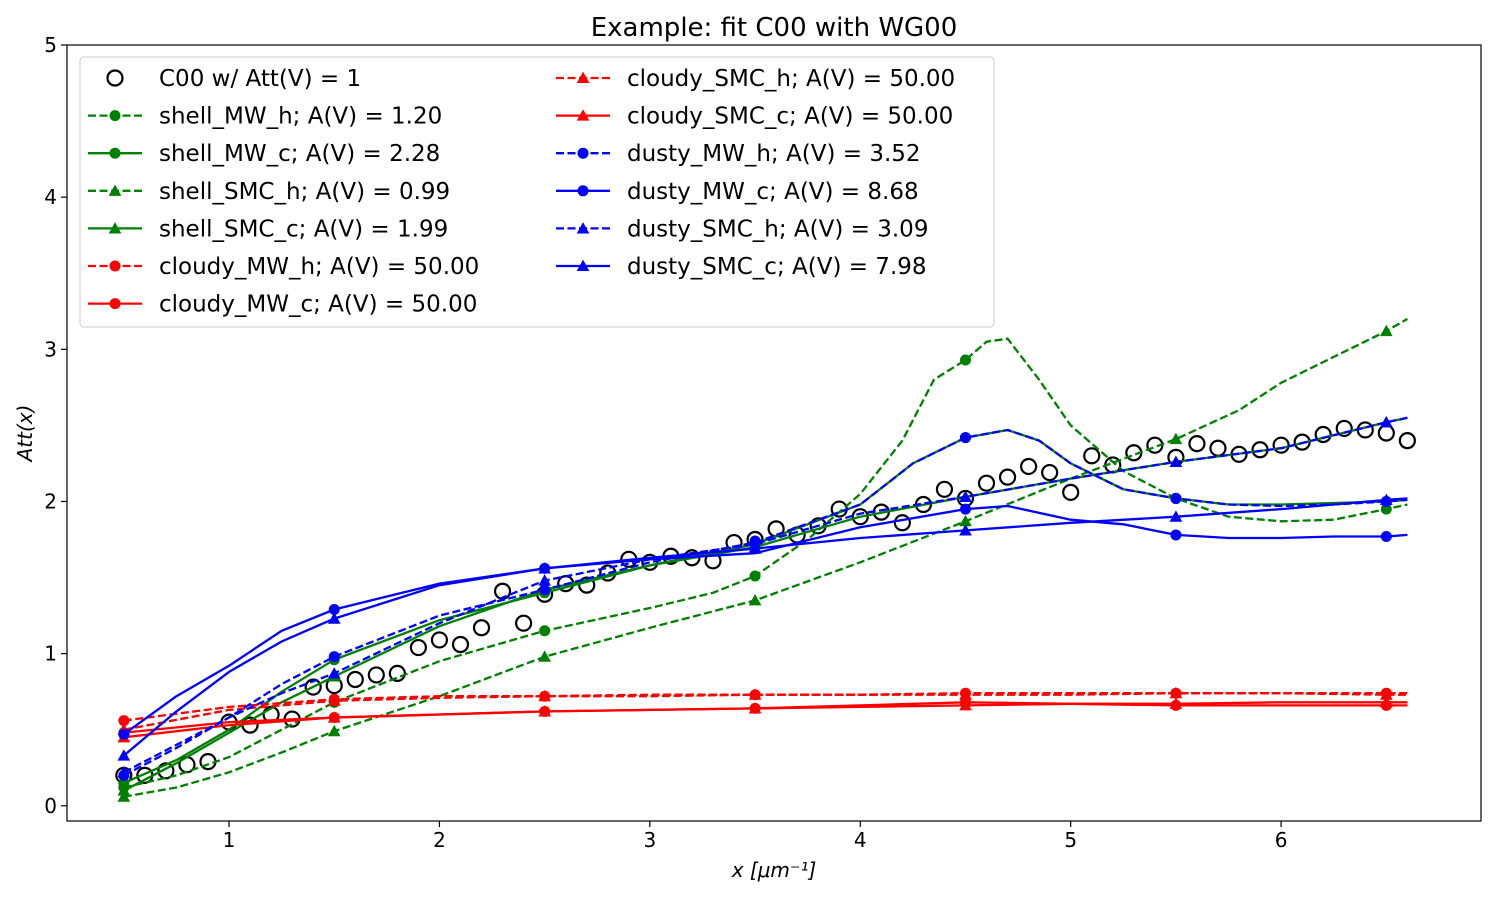  Describe the element at coordinates (777, 267) in the screenshot. I see `legend-label: dusty_SMC_c; A(V) = 7.98` at that location.